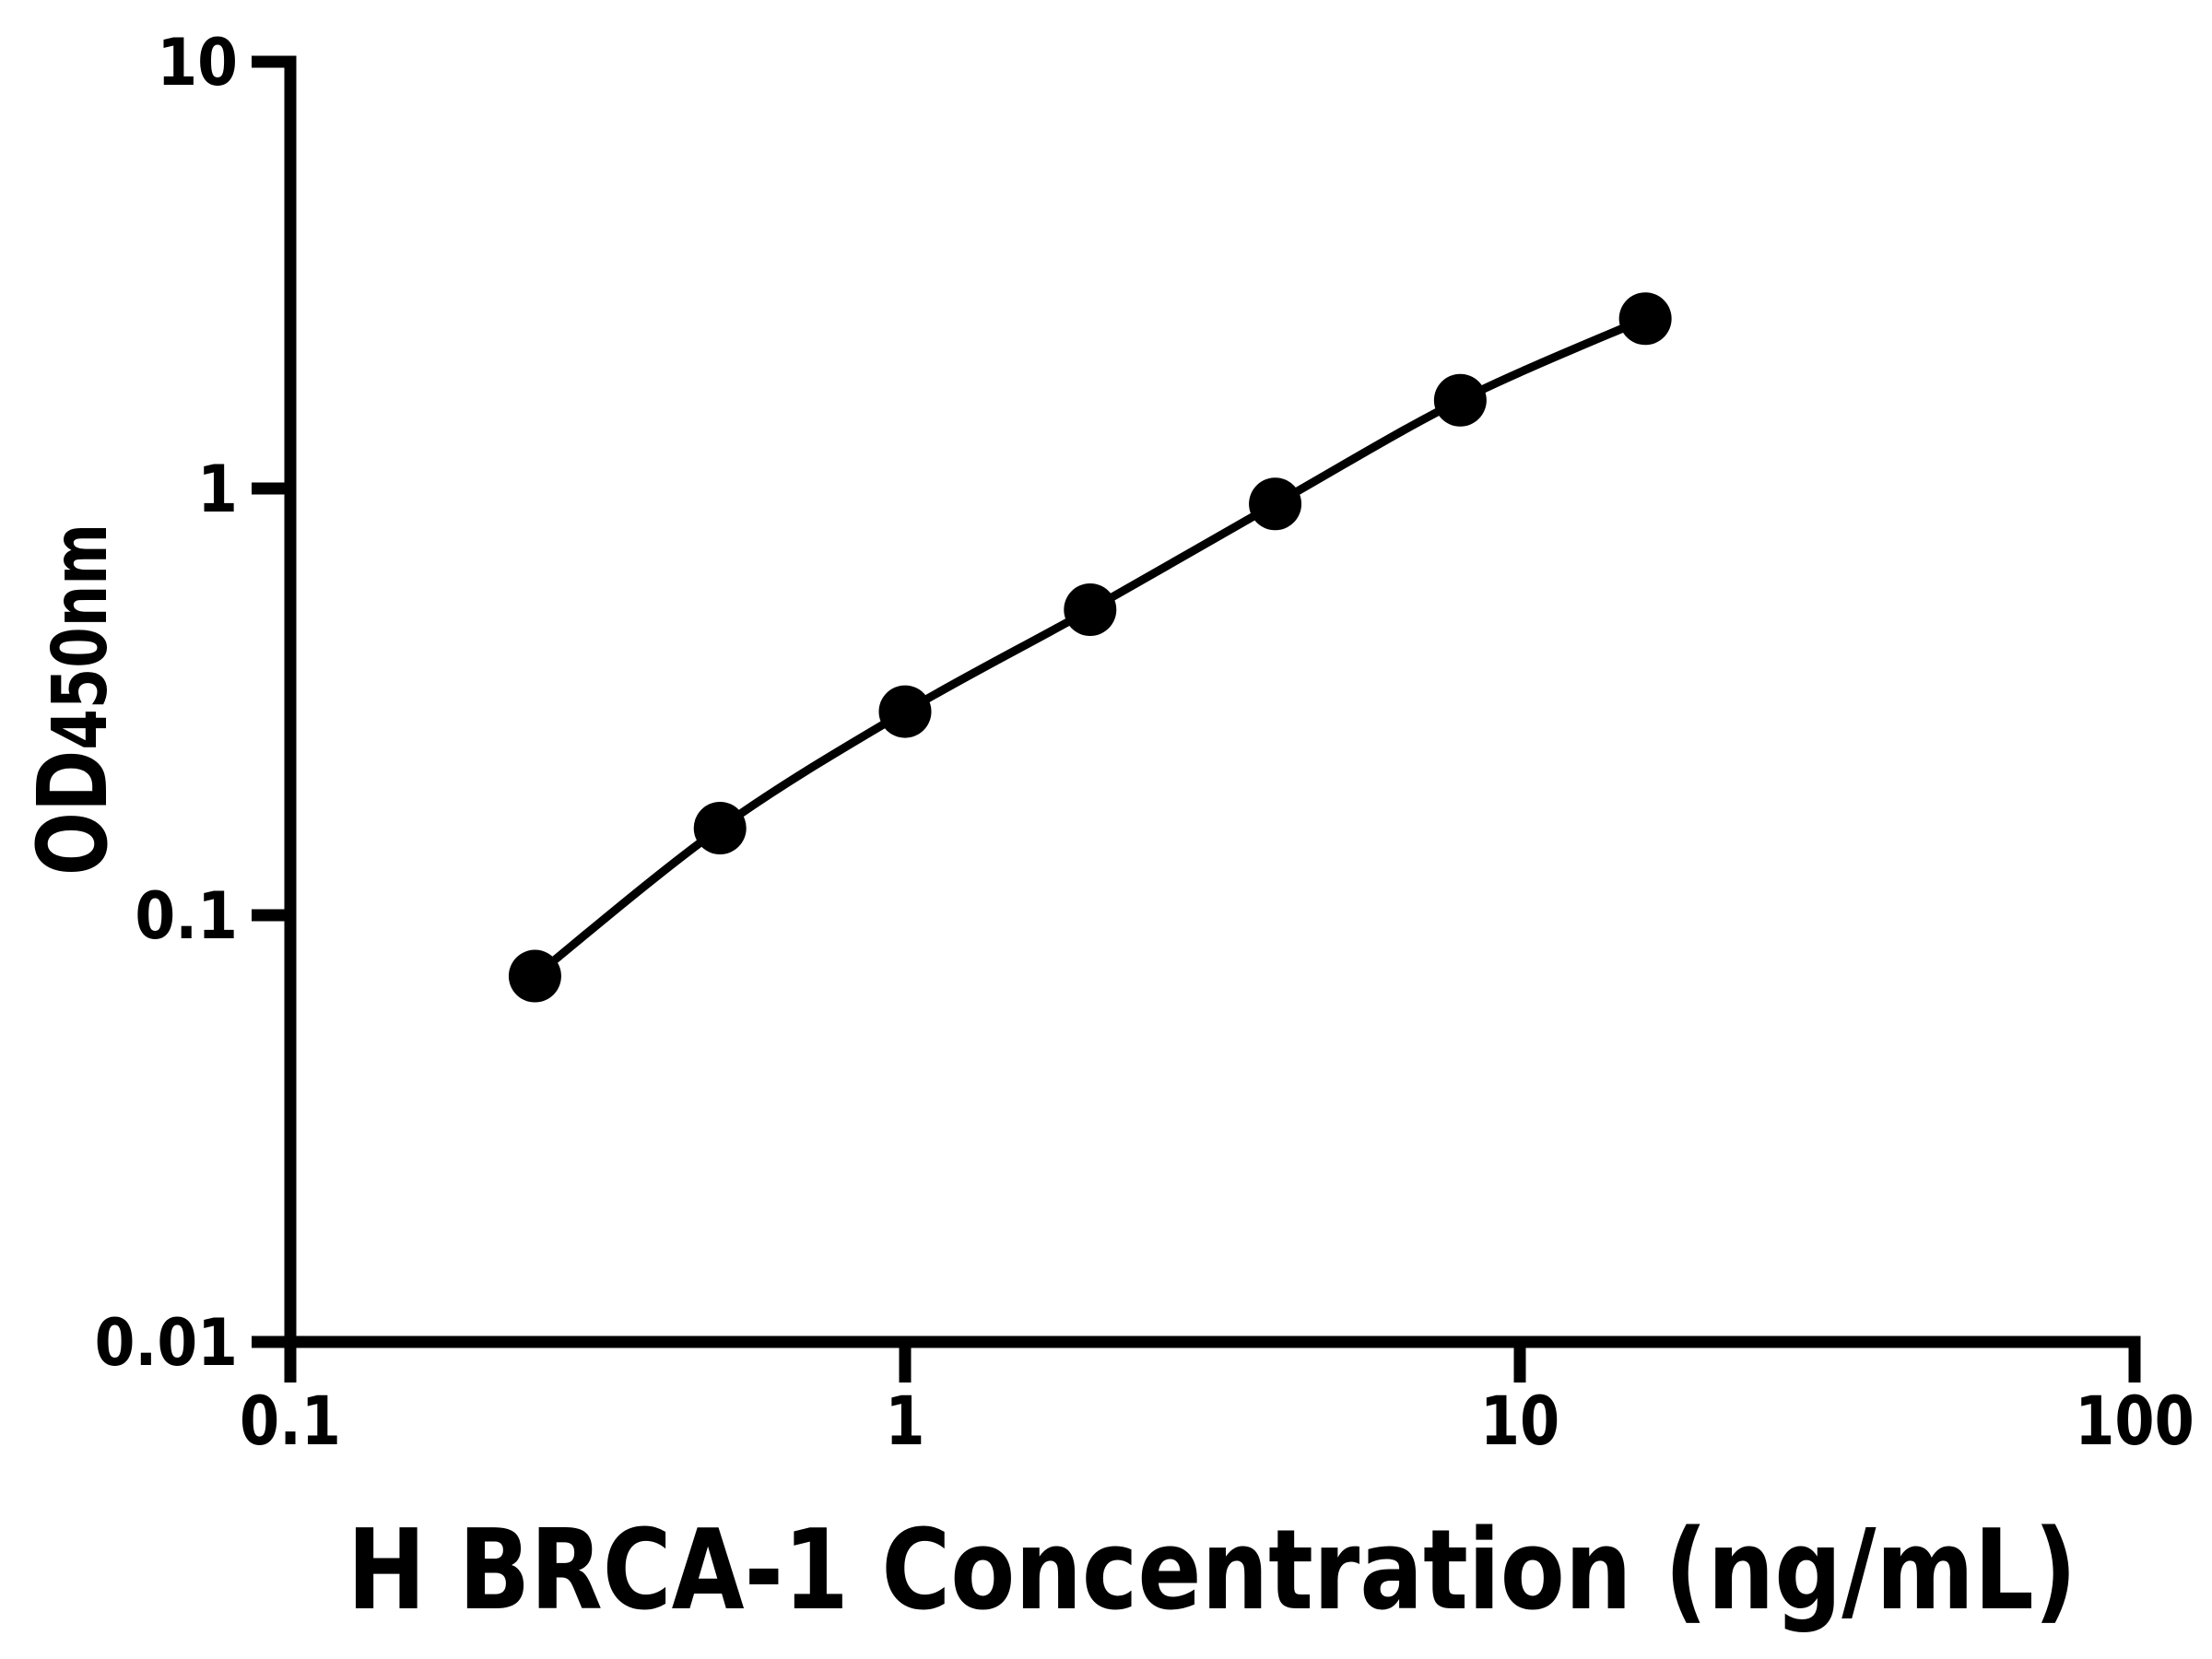 This screenshot has width=2212, height=1659. What do you see at coordinates (73, 813) in the screenshot?
I see `y-axis-title-main: OD` at bounding box center [73, 813].